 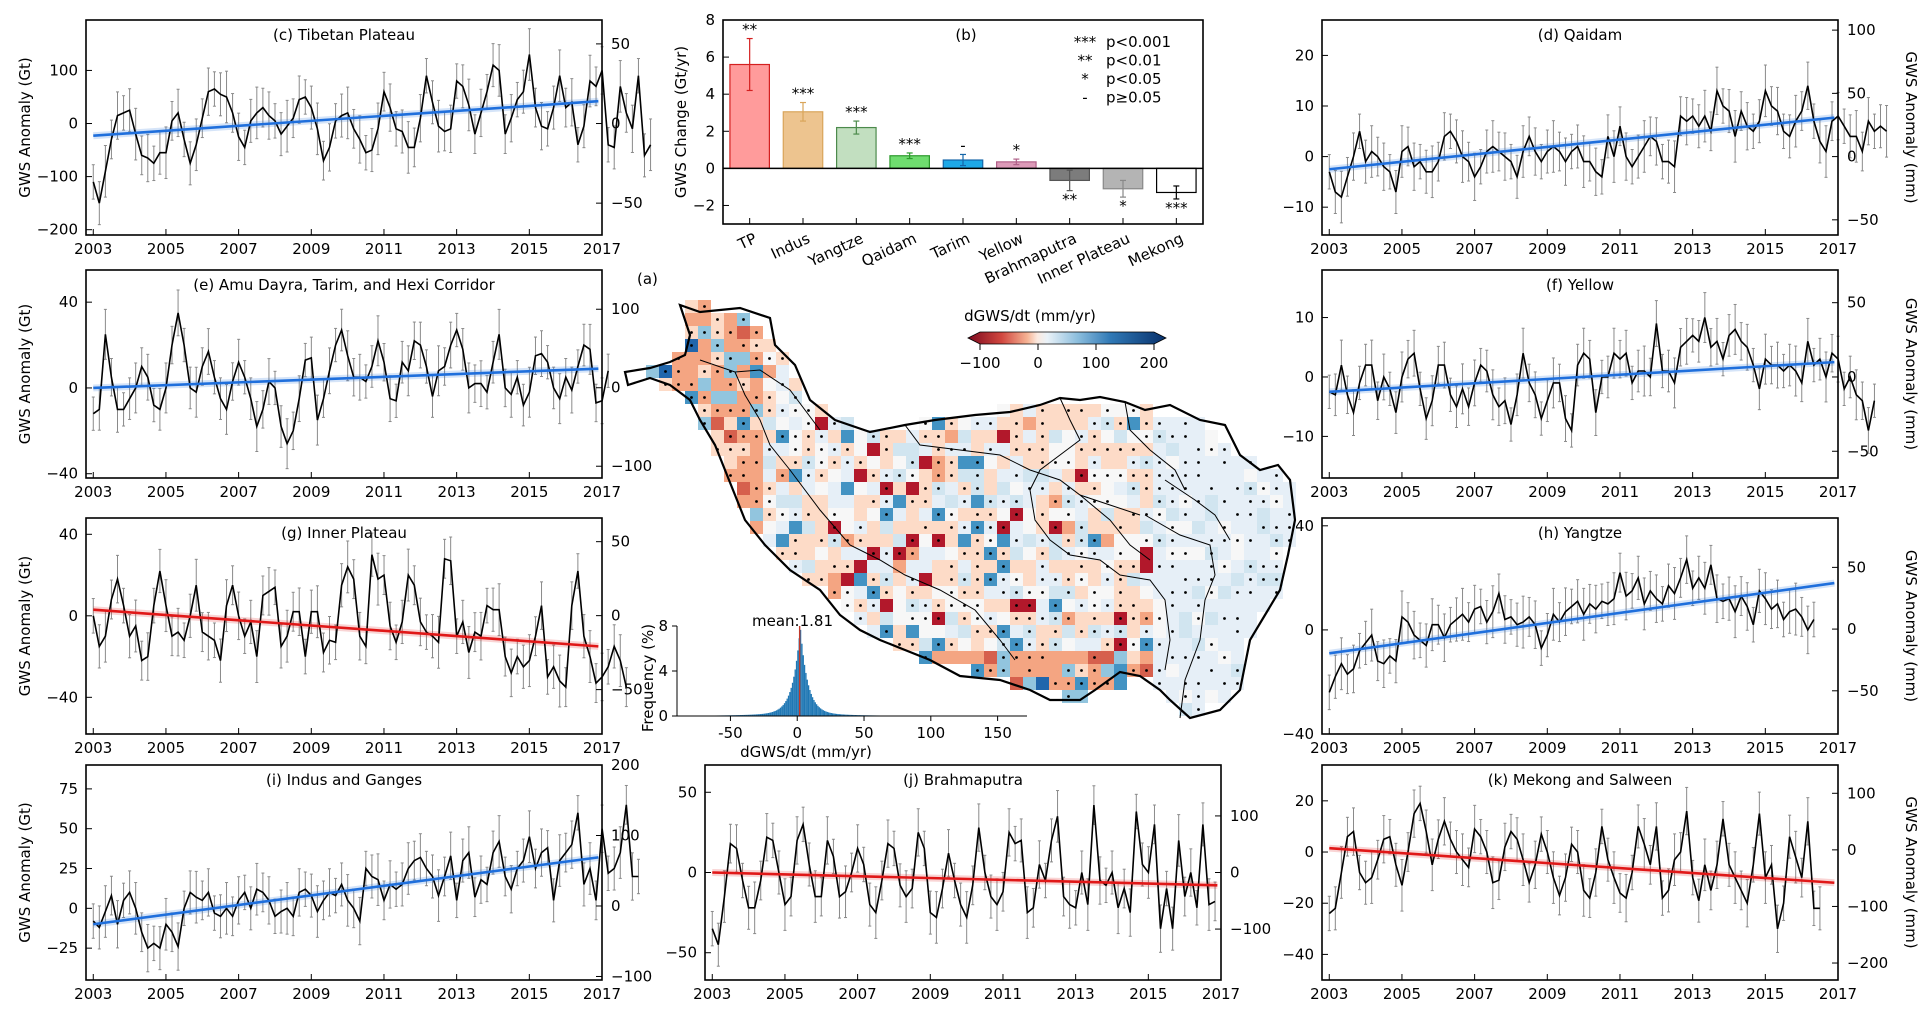 What do you see at coordinates (790, 246) in the screenshot?
I see `x-tick-label: Indus` at bounding box center [790, 246].